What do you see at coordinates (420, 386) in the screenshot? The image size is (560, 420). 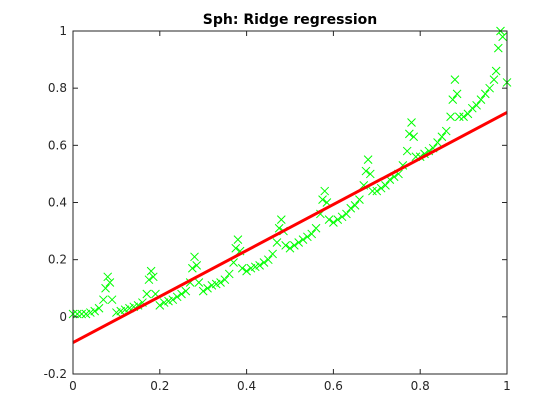 I see `x-tick-label: 0.8` at bounding box center [420, 386].